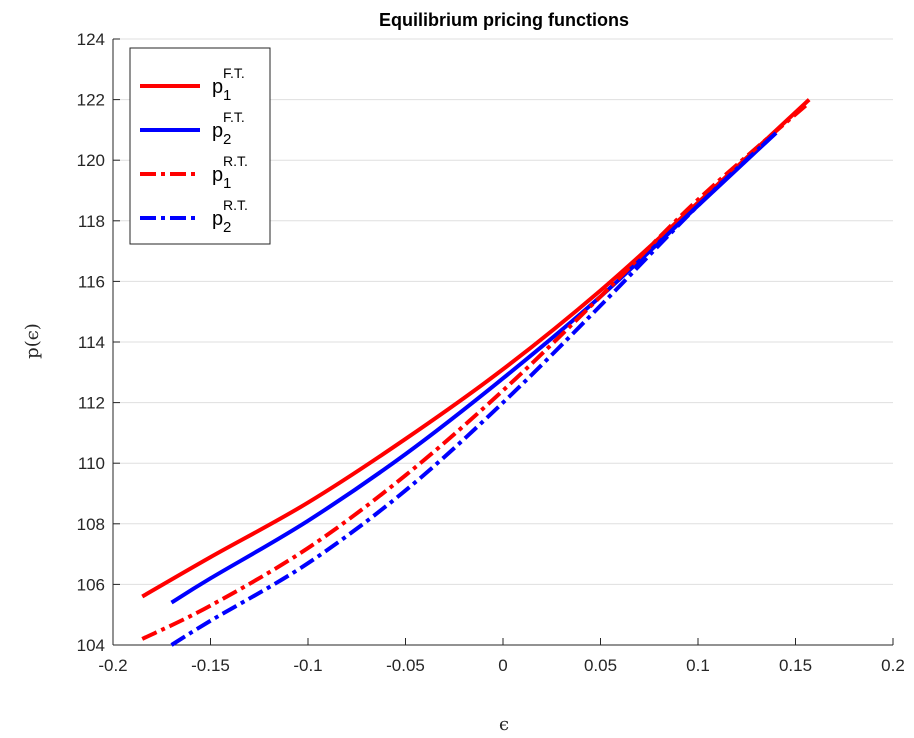  What do you see at coordinates (91, 463) in the screenshot?
I see `y-tick-label: 110` at bounding box center [91, 463].